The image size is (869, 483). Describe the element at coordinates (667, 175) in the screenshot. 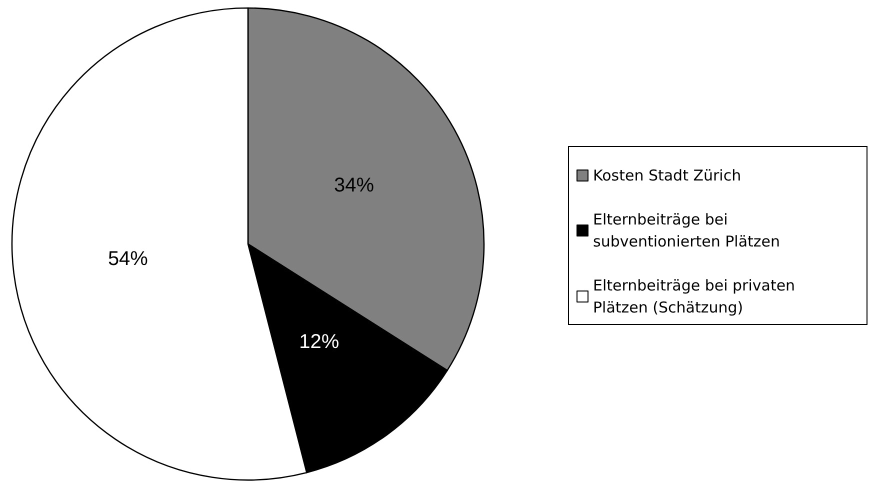

I see `legend-label: Kosten Stadt Zürich` at that location.